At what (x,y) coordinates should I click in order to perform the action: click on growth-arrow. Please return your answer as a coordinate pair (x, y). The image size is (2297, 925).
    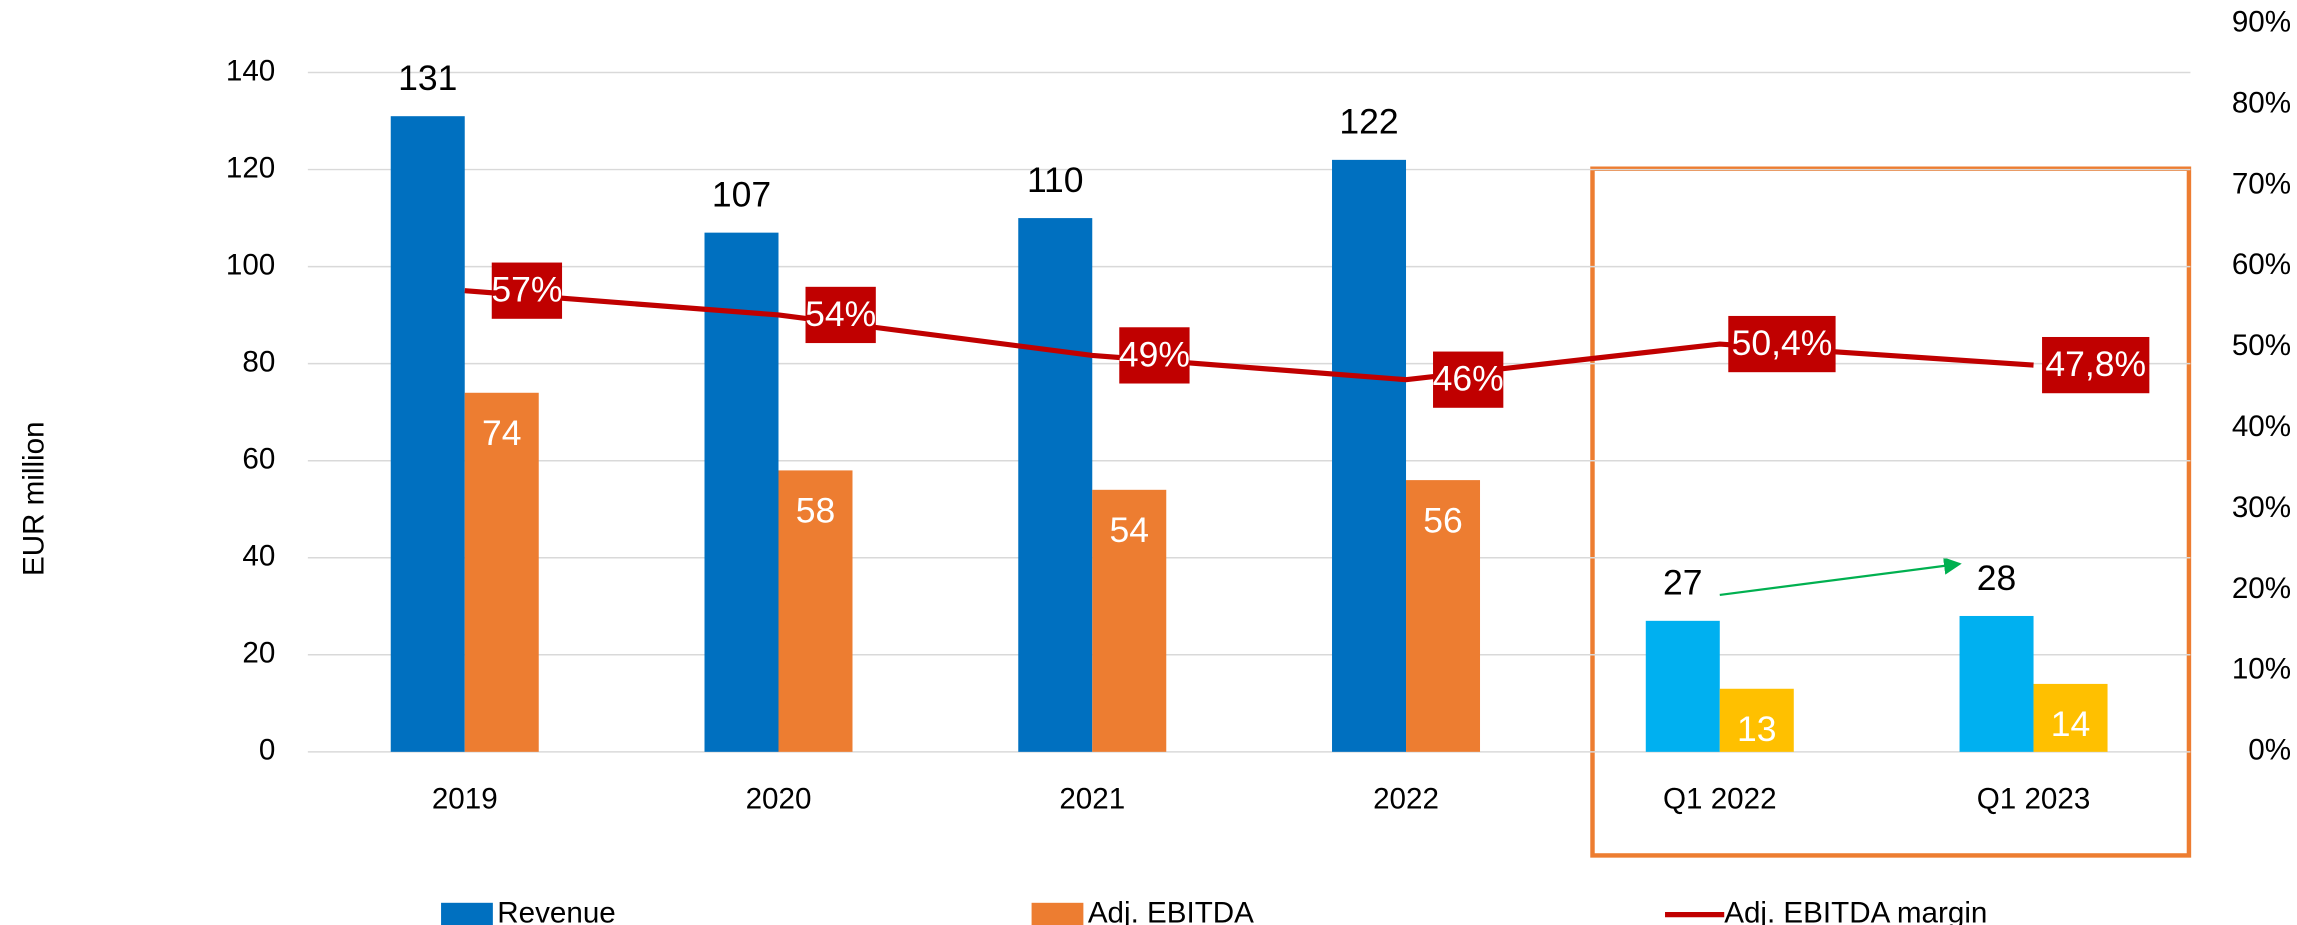
    Looking at the image, I should click on (1840, 577).